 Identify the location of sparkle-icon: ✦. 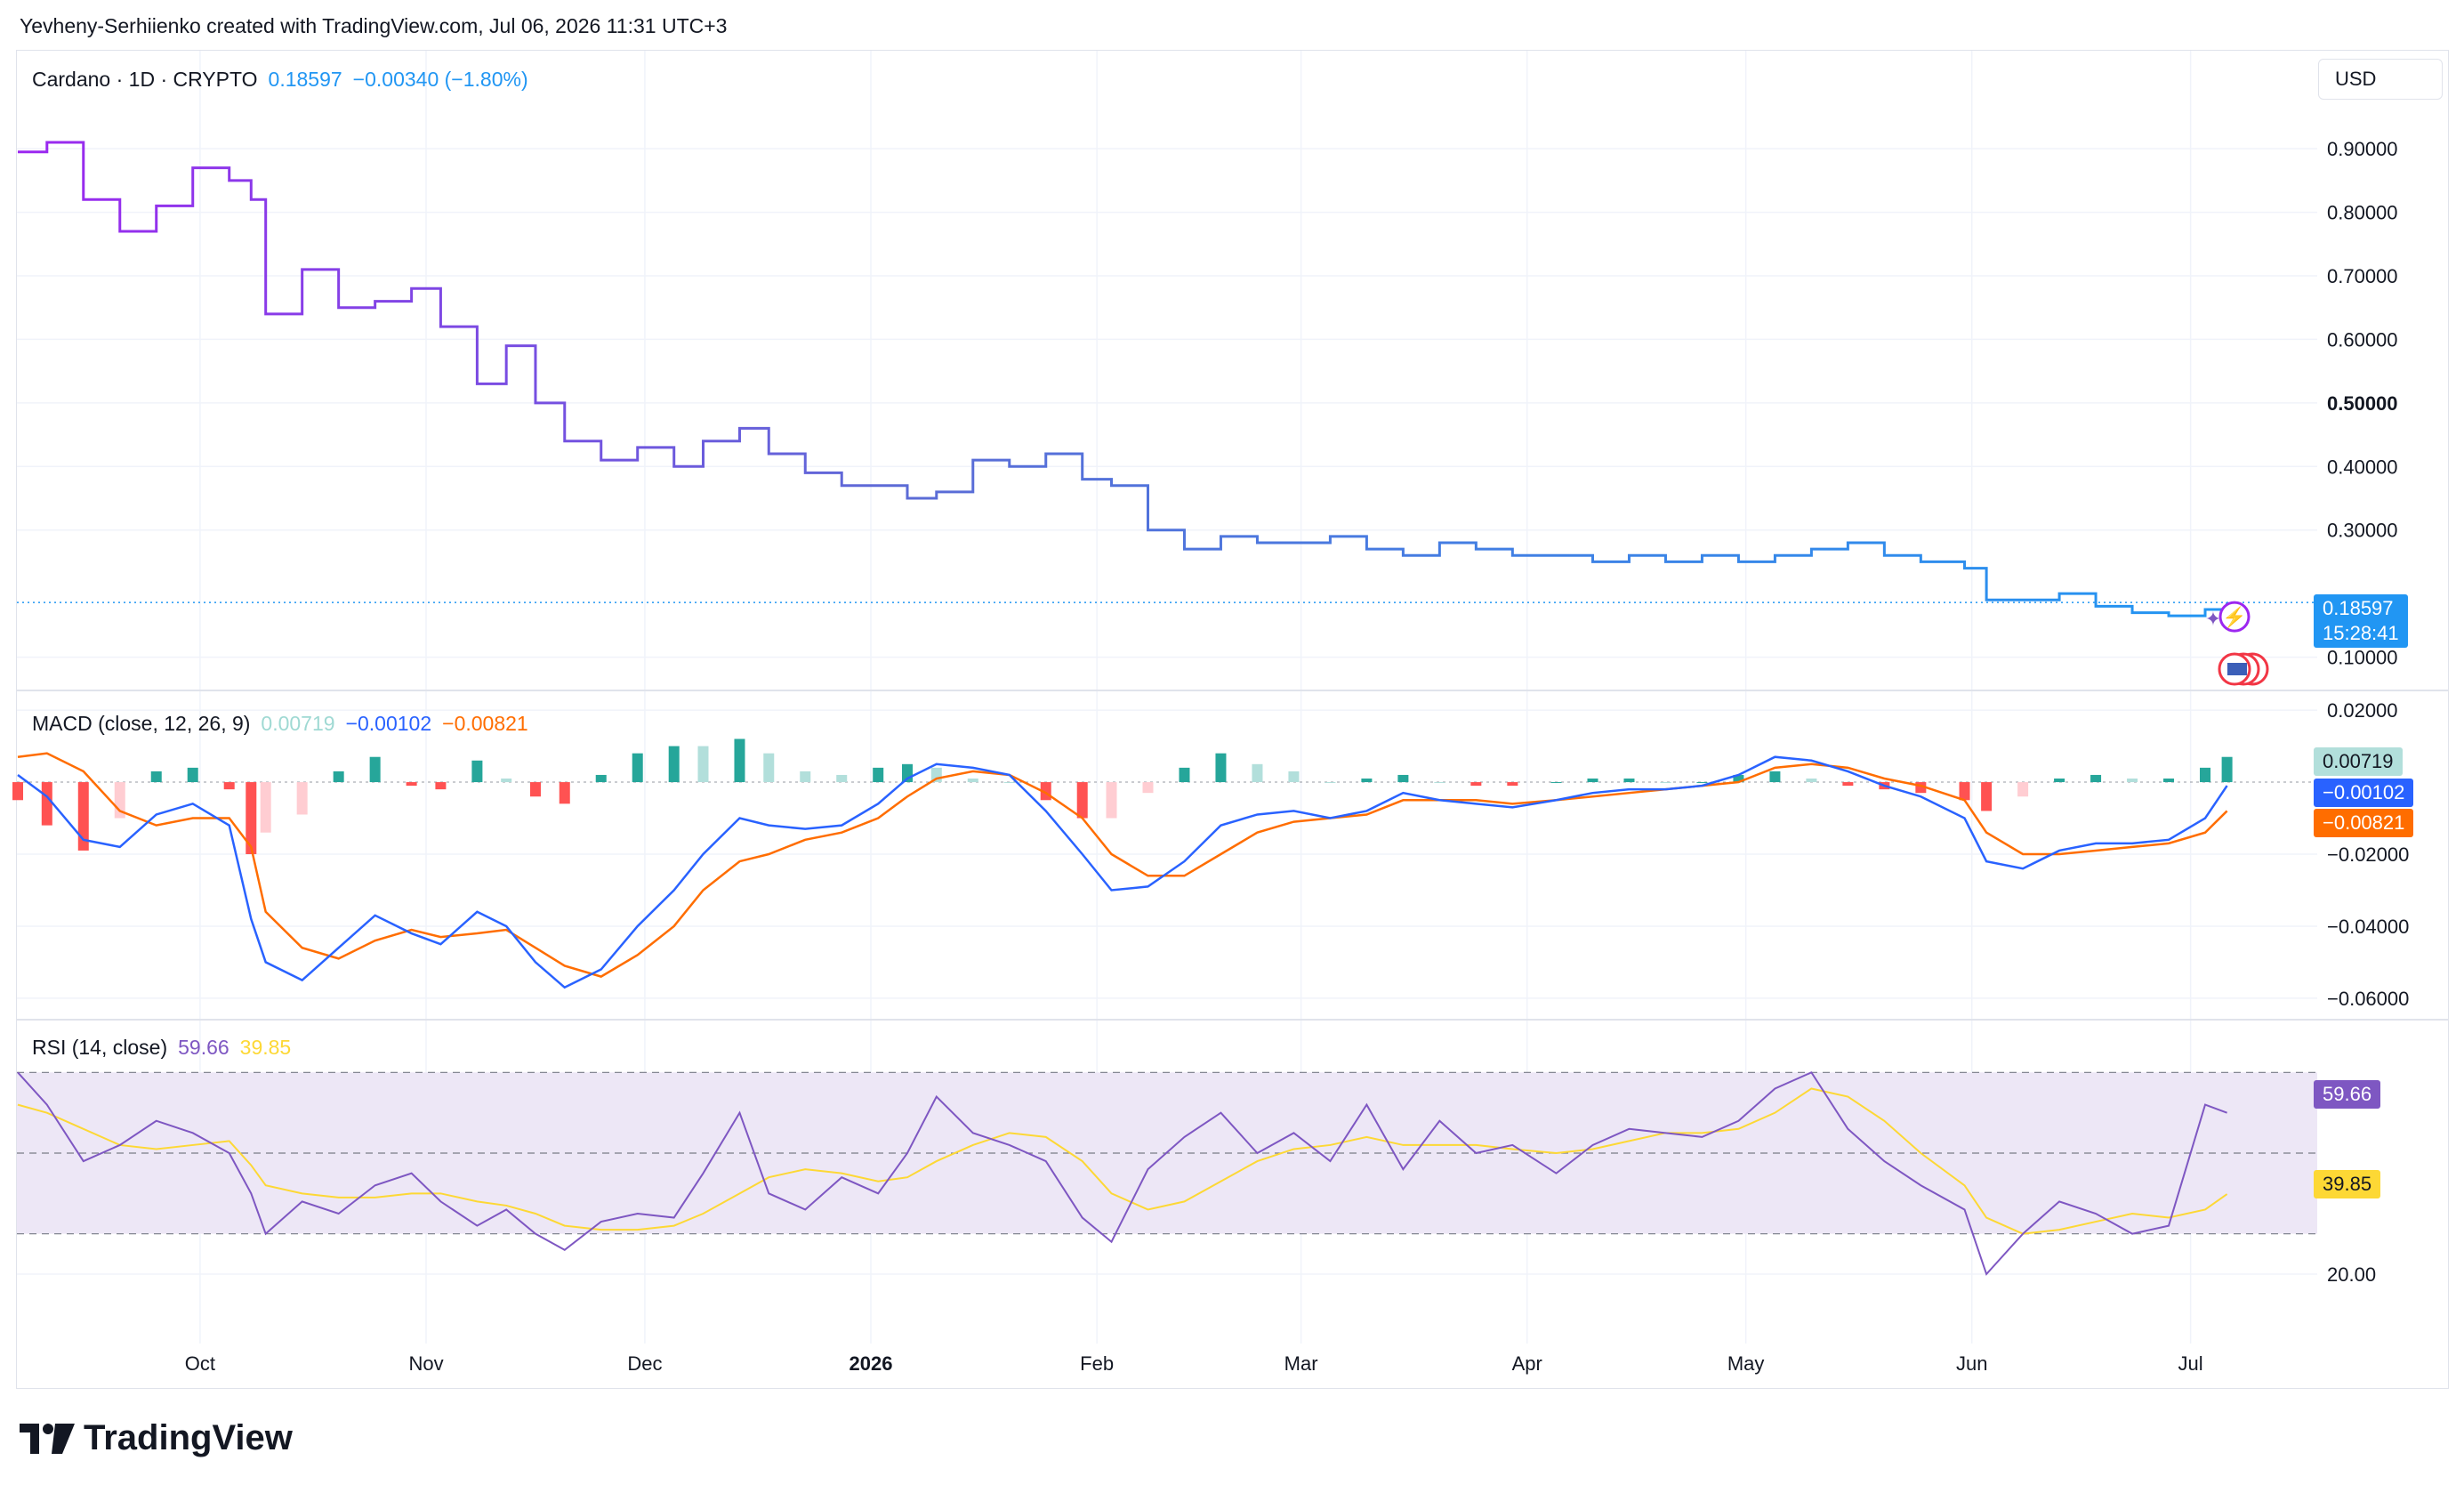
(2213, 619).